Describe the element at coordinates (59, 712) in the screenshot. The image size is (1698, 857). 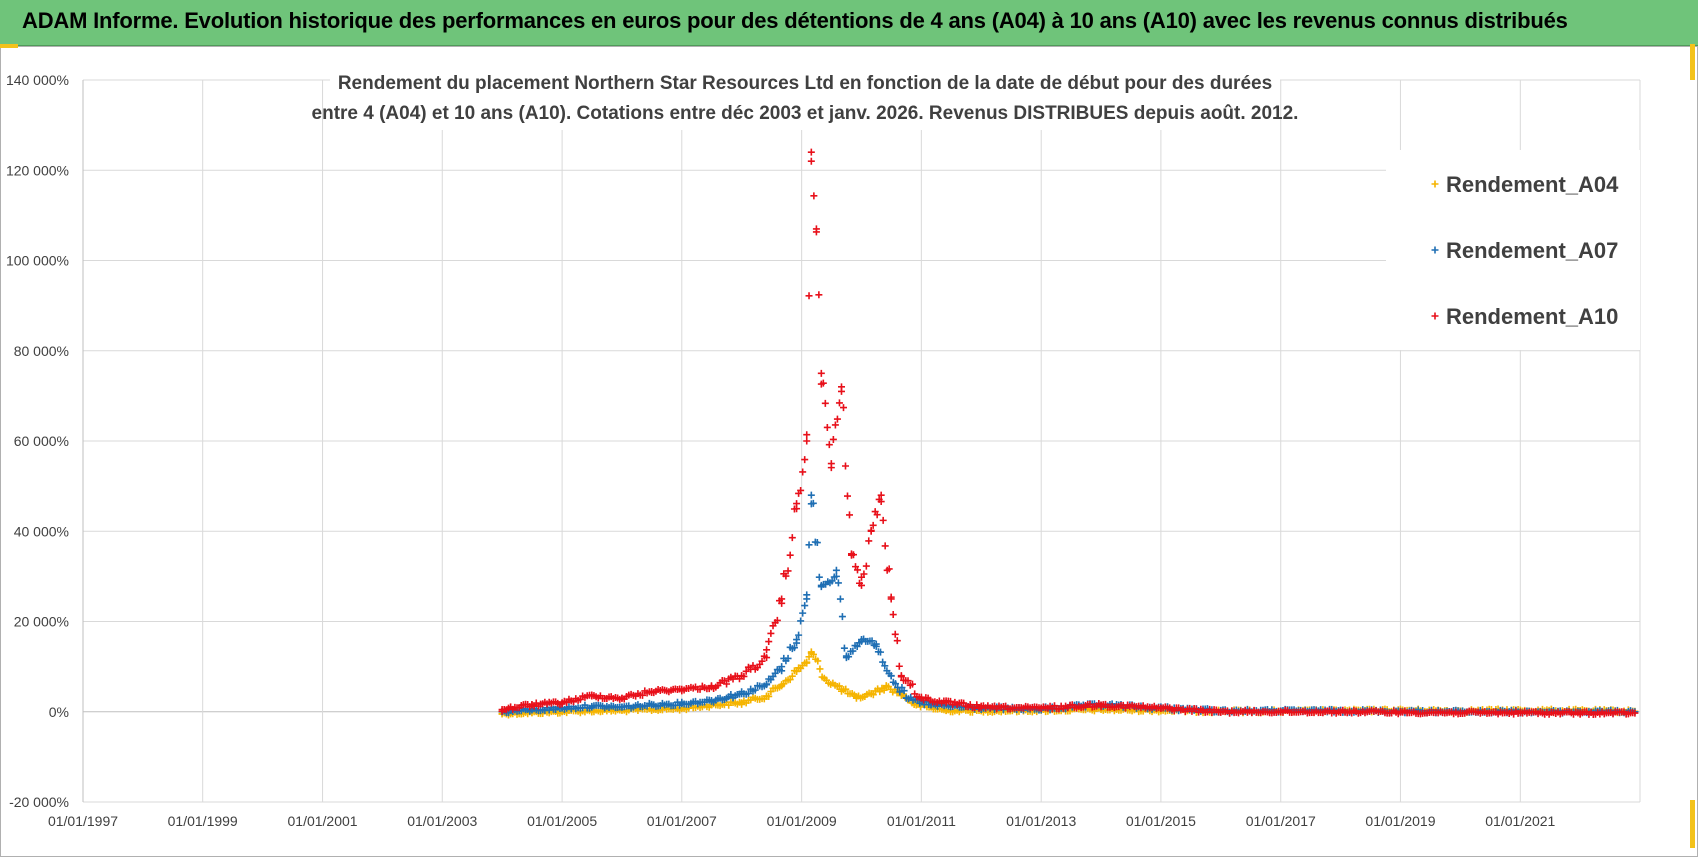
I see `y-tick-label: 0%` at that location.